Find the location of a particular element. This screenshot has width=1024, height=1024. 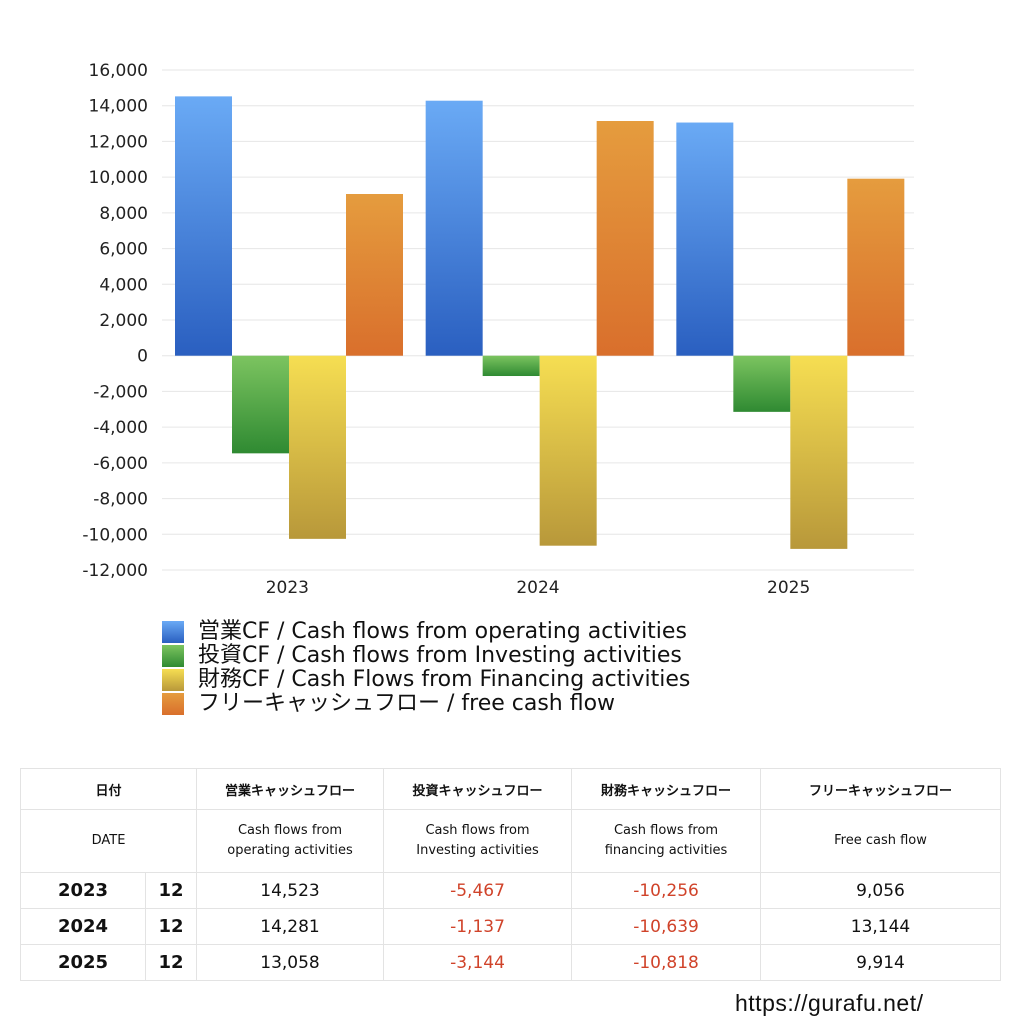

legend-swatch-investing is located at coordinates (173, 656).